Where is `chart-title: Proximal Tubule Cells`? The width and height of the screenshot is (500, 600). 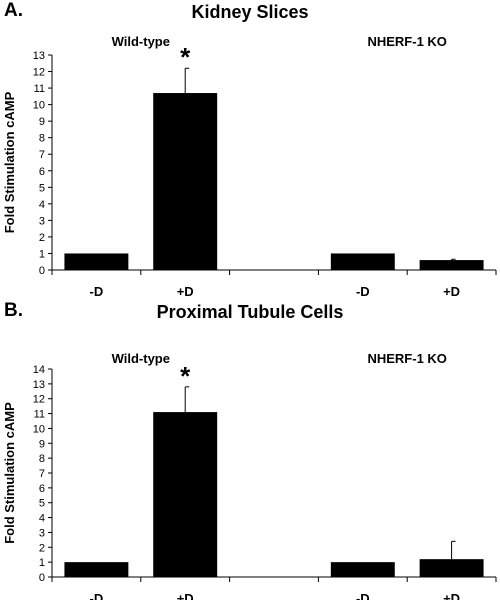 chart-title: Proximal Tubule Cells is located at coordinates (250, 312).